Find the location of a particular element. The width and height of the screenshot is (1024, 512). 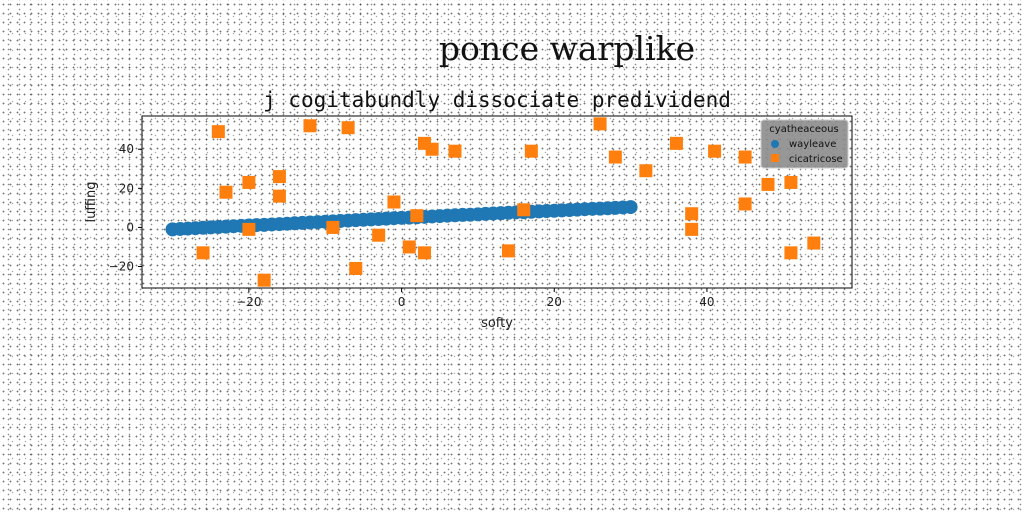

legend-label-cicatricose: cicatricose is located at coordinates (816, 159).